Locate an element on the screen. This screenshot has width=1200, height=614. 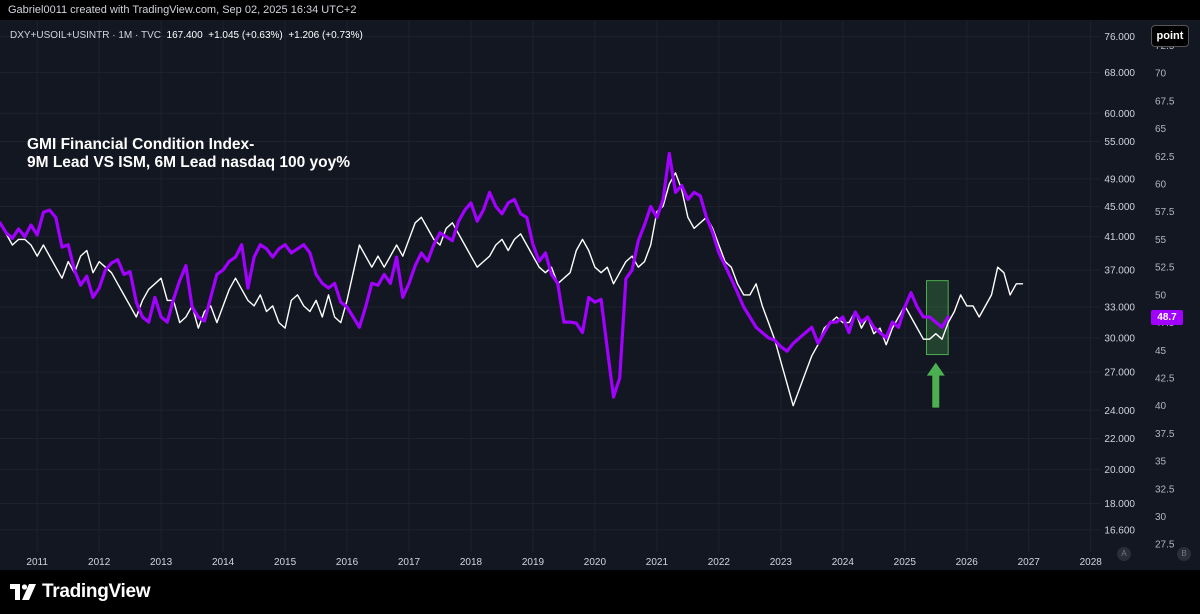
right-axis-tick-label: 37.5 is located at coordinates (1165, 434).